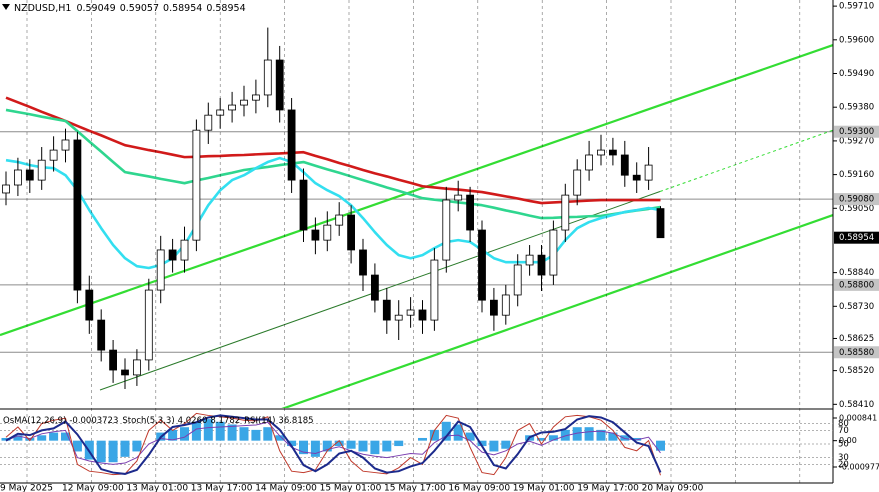  I want to click on level-label: 0.58800, so click(856, 285).